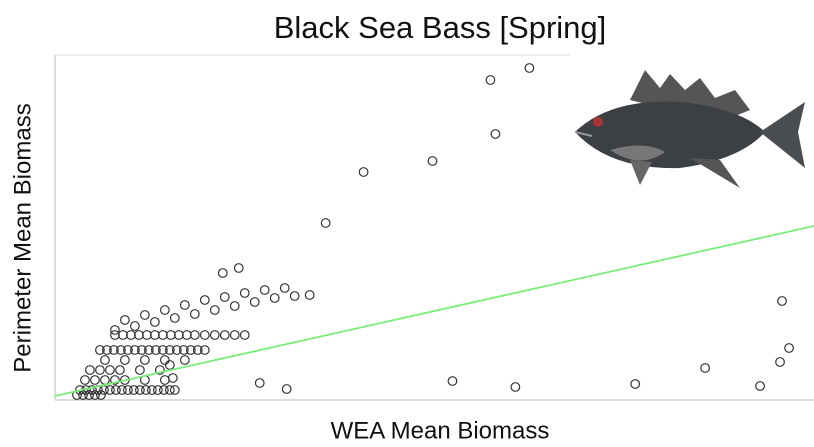  Describe the element at coordinates (689, 129) in the screenshot. I see `fish-illustration` at that location.